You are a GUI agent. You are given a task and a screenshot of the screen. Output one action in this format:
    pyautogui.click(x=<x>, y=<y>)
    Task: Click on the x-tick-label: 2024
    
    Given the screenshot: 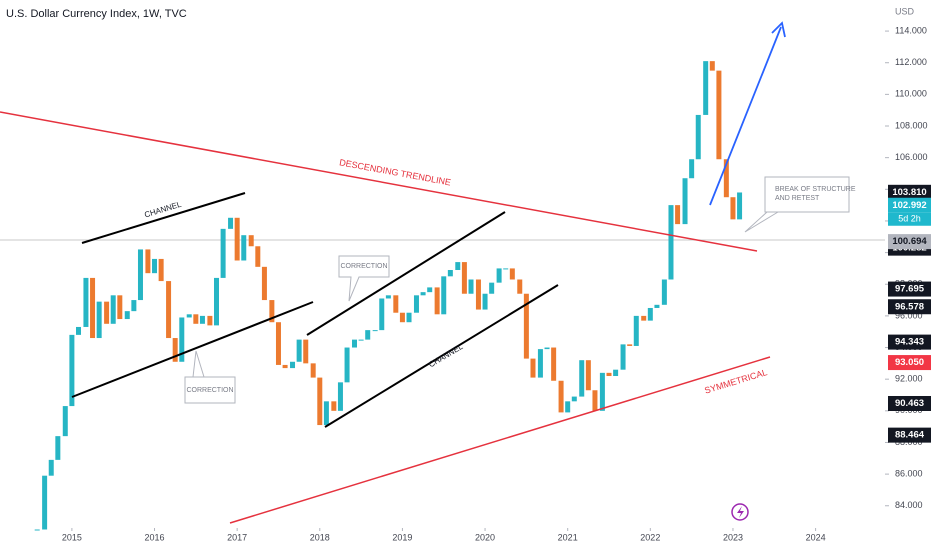 What is the action you would take?
    pyautogui.click(x=816, y=537)
    